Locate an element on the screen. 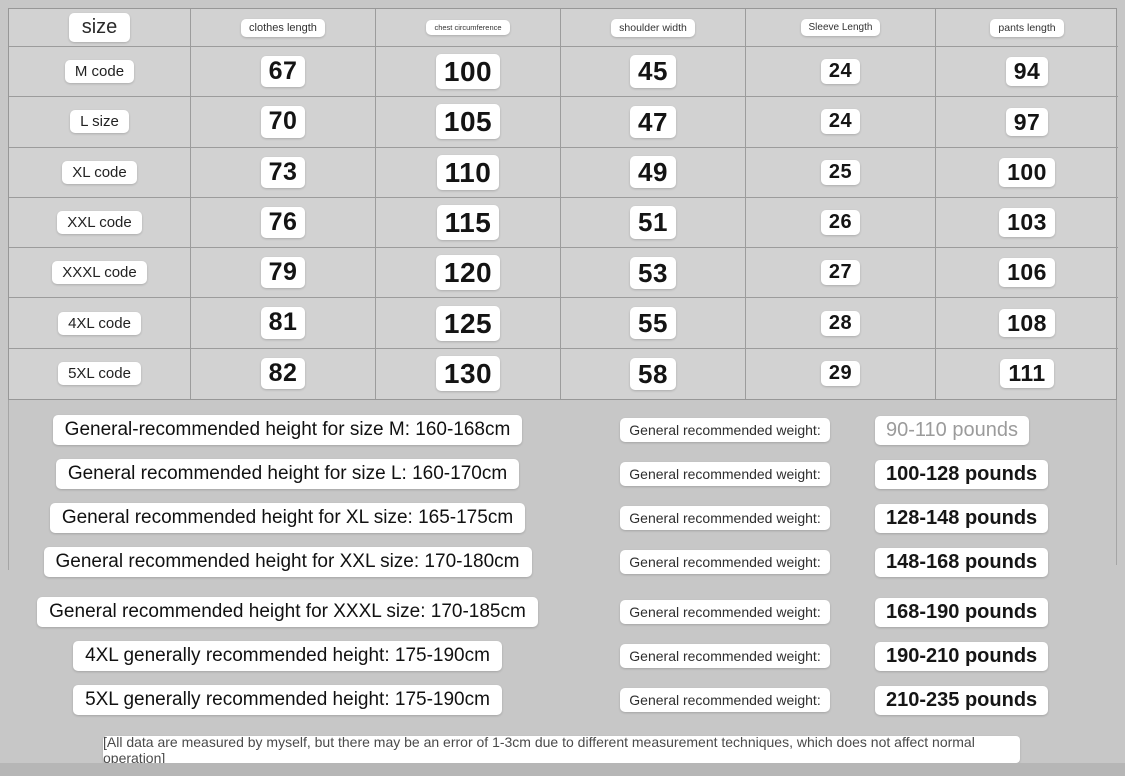 The height and width of the screenshot is (776, 1125). table-cell: 55 is located at coordinates (653, 323).